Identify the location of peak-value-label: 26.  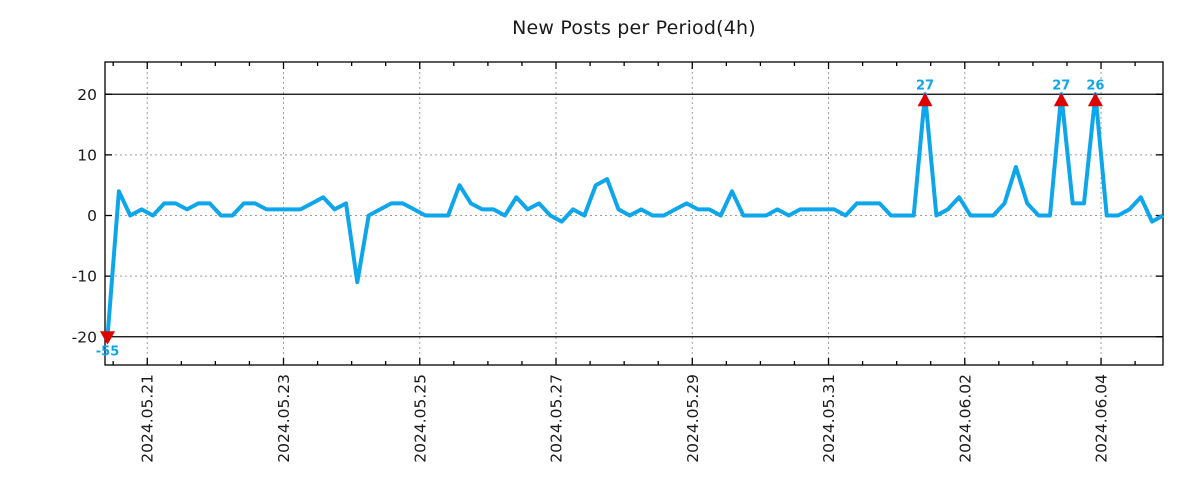
(1095, 85).